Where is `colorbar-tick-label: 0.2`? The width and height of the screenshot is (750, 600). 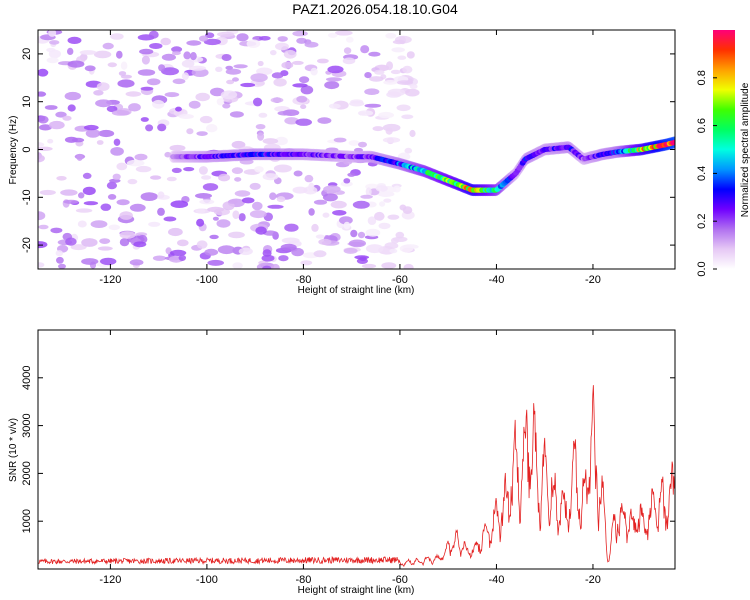
colorbar-tick-label: 0.2 is located at coordinates (702, 221).